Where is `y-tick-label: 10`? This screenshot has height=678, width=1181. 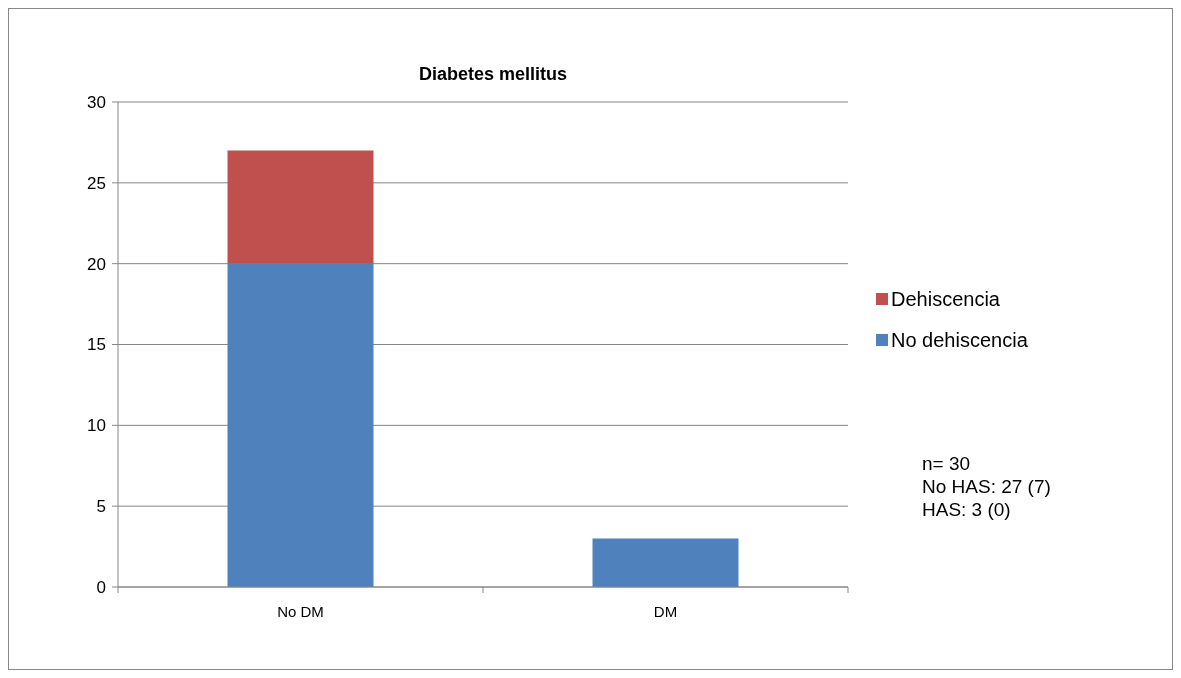 y-tick-label: 10 is located at coordinates (96, 426).